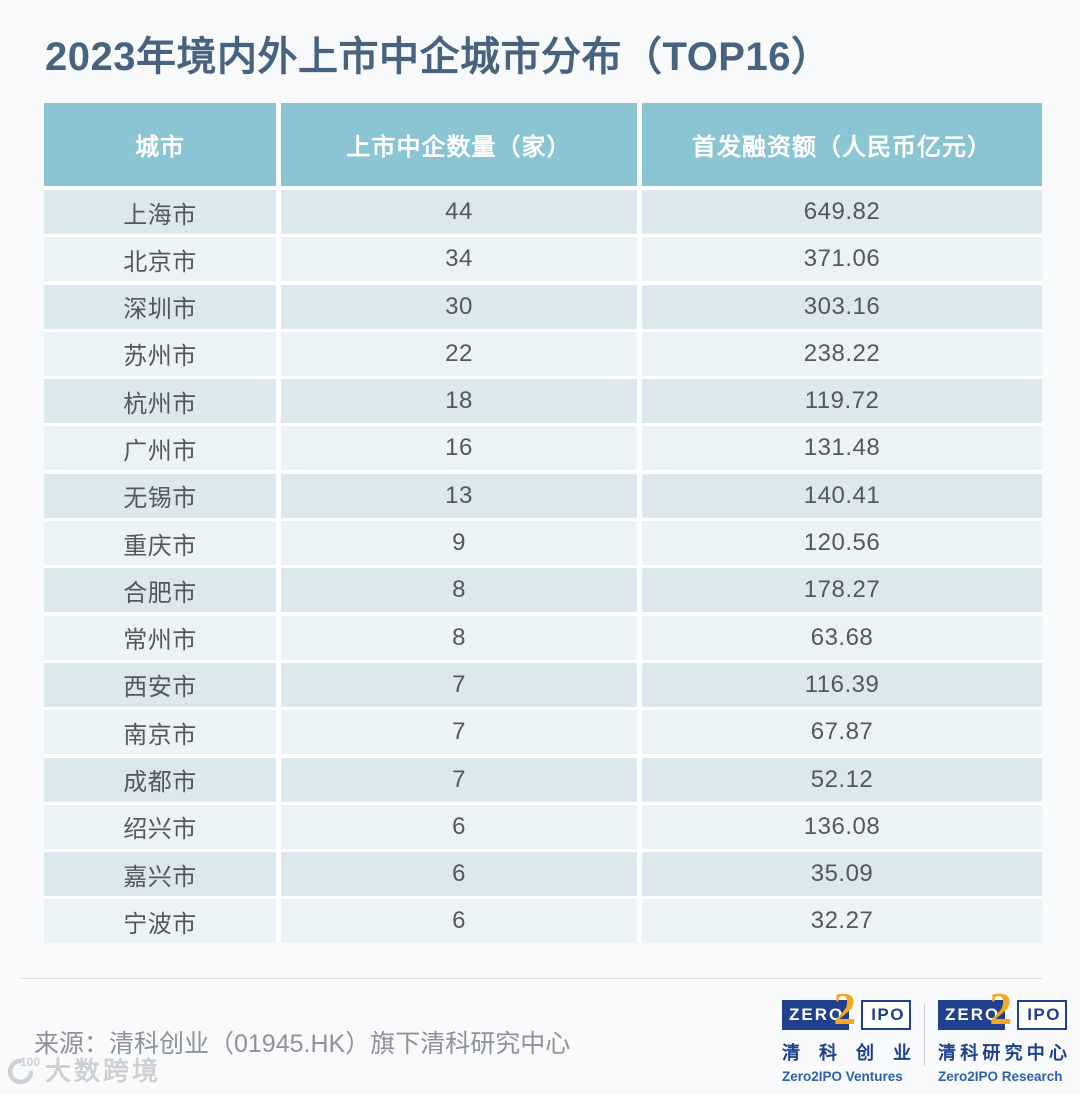 This screenshot has width=1080, height=1094. Describe the element at coordinates (160, 259) in the screenshot. I see `city-cell: 北京市` at that location.